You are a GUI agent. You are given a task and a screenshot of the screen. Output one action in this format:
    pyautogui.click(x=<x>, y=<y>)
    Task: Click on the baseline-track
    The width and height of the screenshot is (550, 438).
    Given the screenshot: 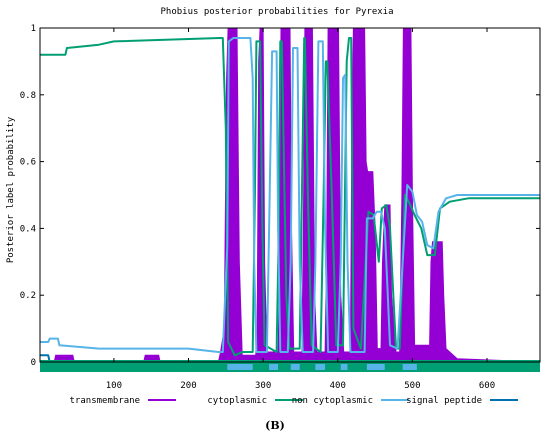 What is the action you would take?
    pyautogui.click(x=290, y=366)
    